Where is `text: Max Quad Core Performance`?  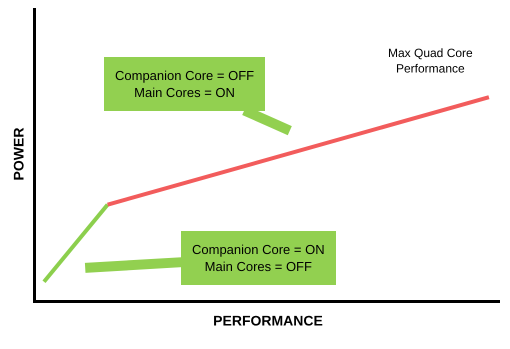
text: Max Quad Core Performance is located at coordinates (431, 61).